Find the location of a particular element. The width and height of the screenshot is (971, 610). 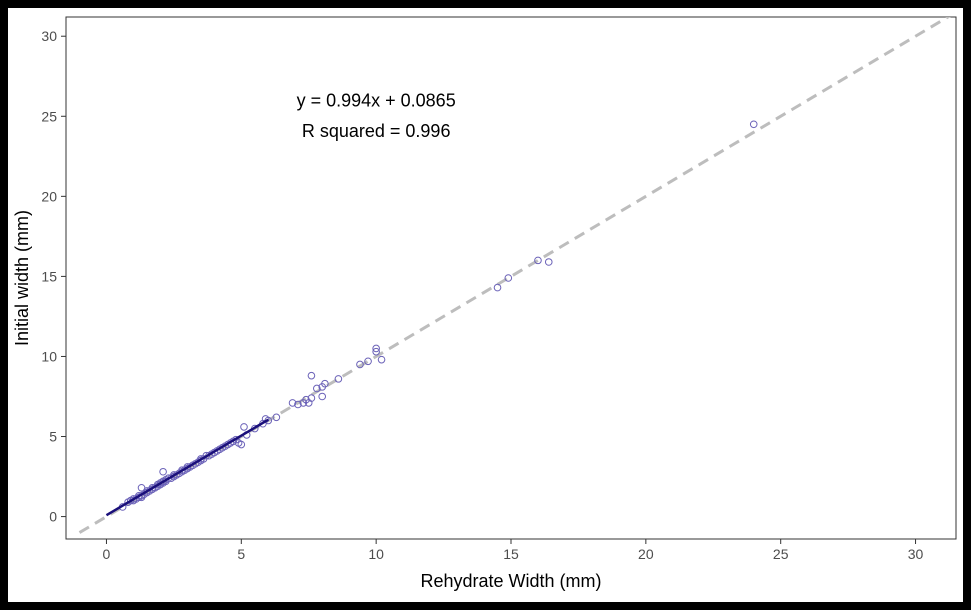

fit-line is located at coordinates (187, 467).